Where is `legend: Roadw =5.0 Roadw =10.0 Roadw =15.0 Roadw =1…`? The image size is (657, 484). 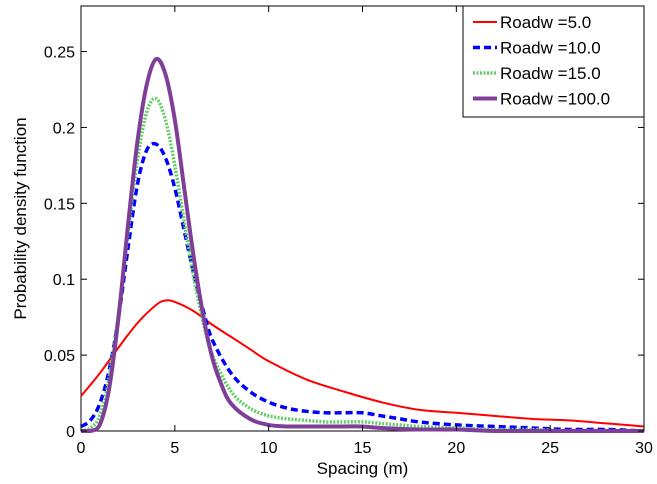
legend: Roadw =5.0 Roadw =10.0 Roadw =15.0 Roadw =1… is located at coordinates (553, 61).